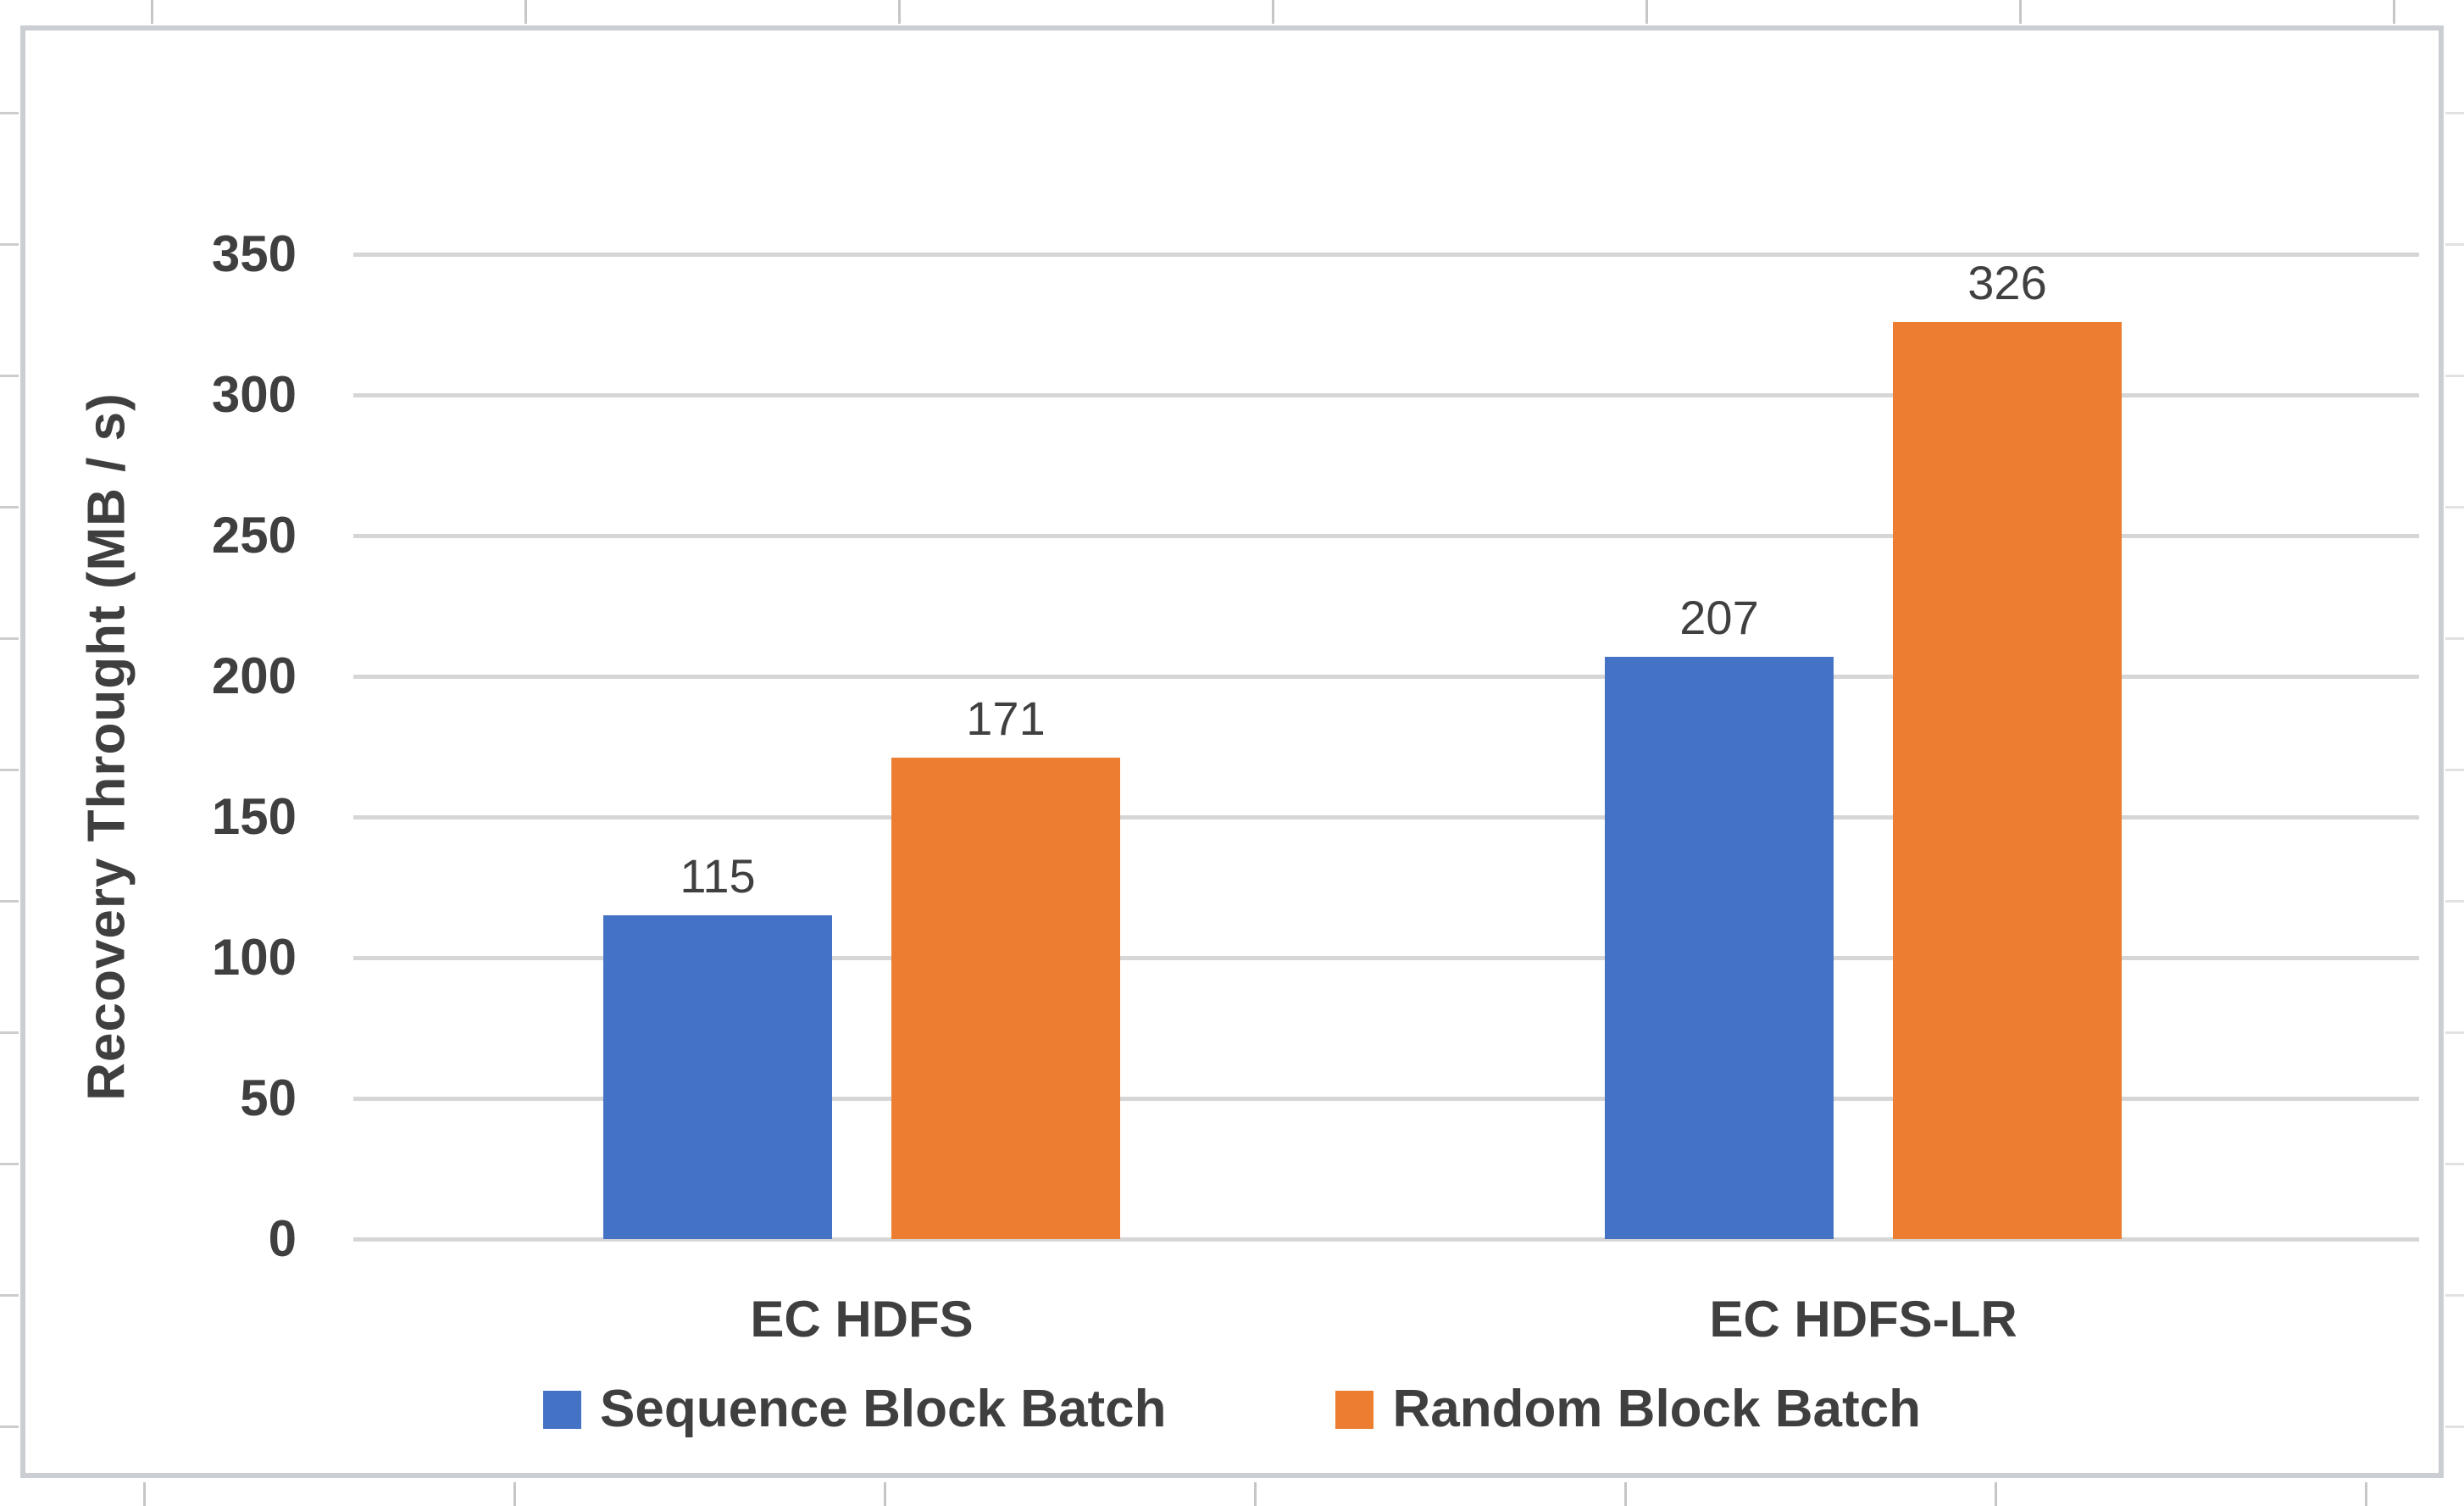 This screenshot has width=2464, height=1506. I want to click on y-tick-label: 100, so click(254, 958).